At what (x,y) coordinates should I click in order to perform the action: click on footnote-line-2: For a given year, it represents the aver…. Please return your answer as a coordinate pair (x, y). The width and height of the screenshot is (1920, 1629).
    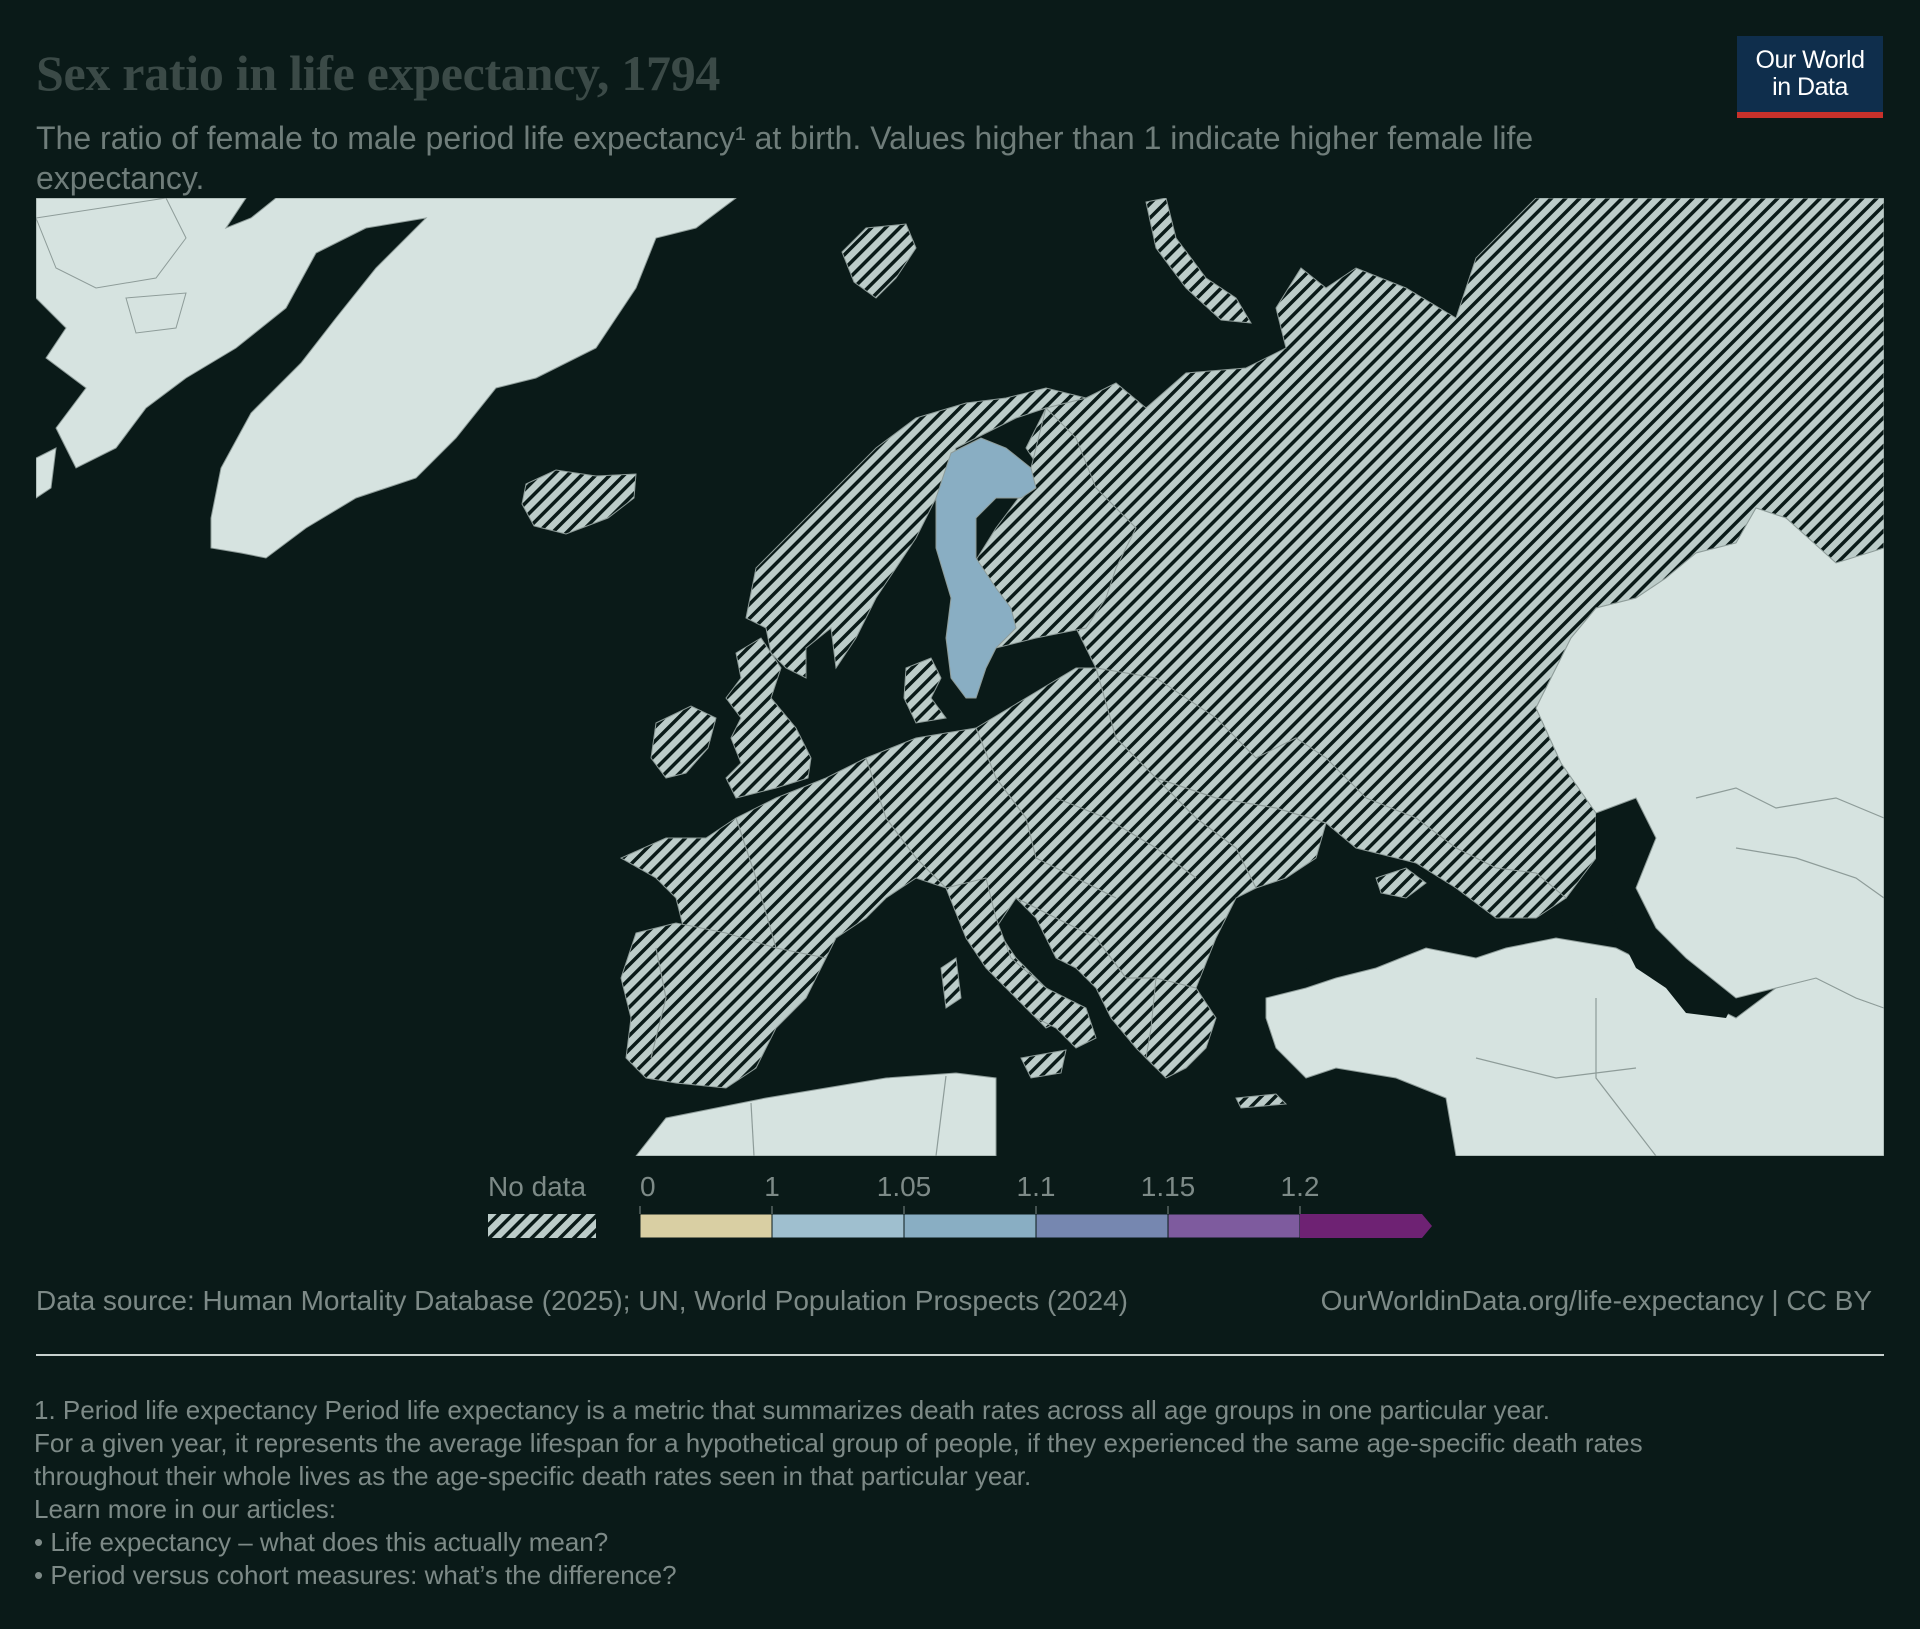
    Looking at the image, I should click on (838, 1443).